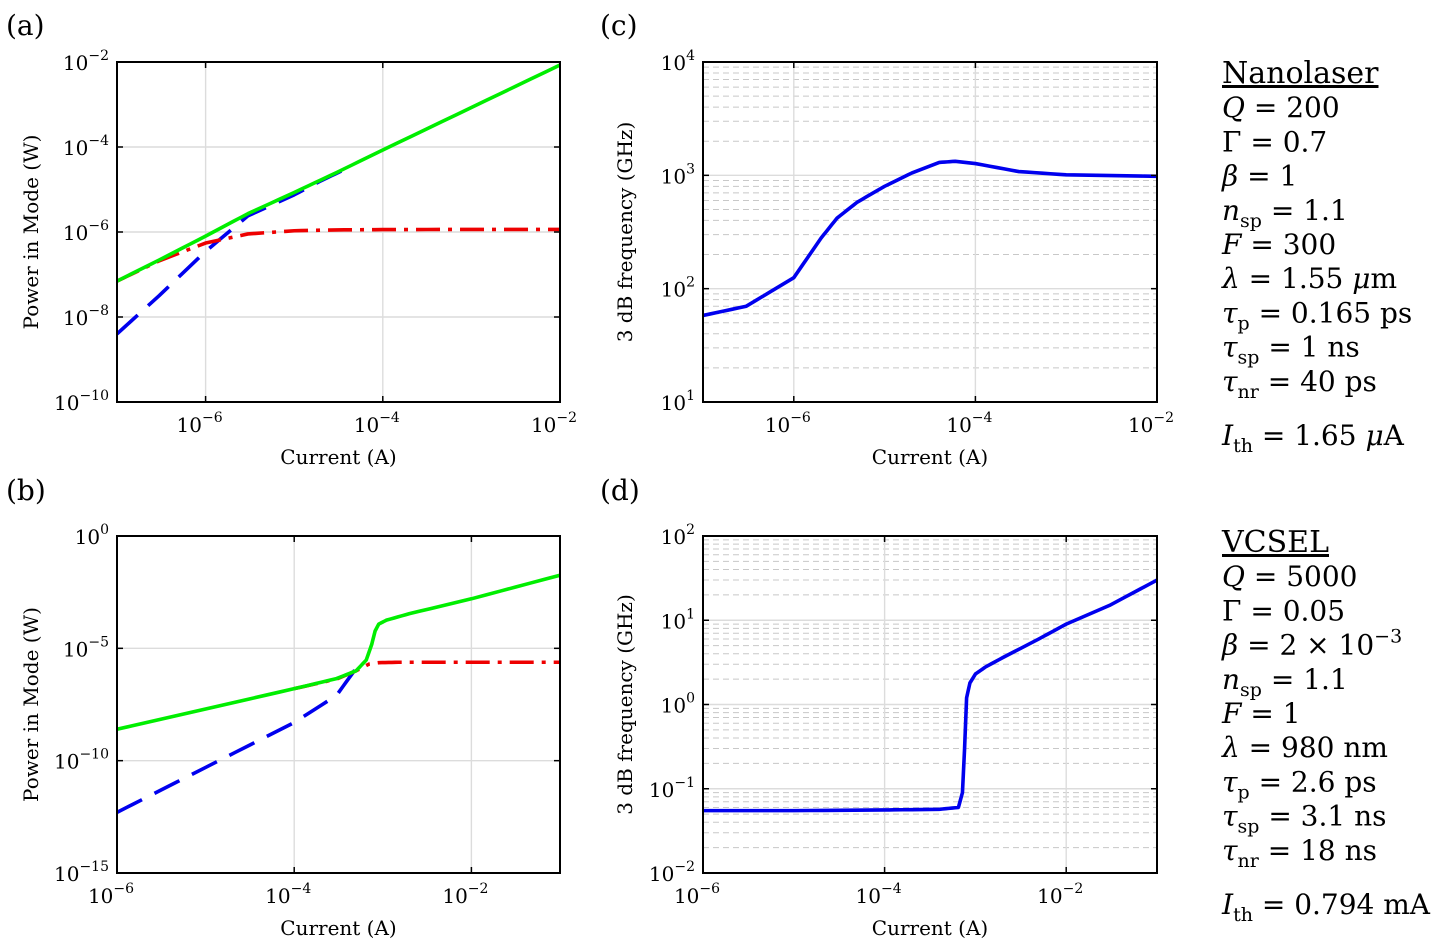 This screenshot has height=945, width=1456. What do you see at coordinates (25, 25) in the screenshot?
I see `panel-label: (a)` at bounding box center [25, 25].